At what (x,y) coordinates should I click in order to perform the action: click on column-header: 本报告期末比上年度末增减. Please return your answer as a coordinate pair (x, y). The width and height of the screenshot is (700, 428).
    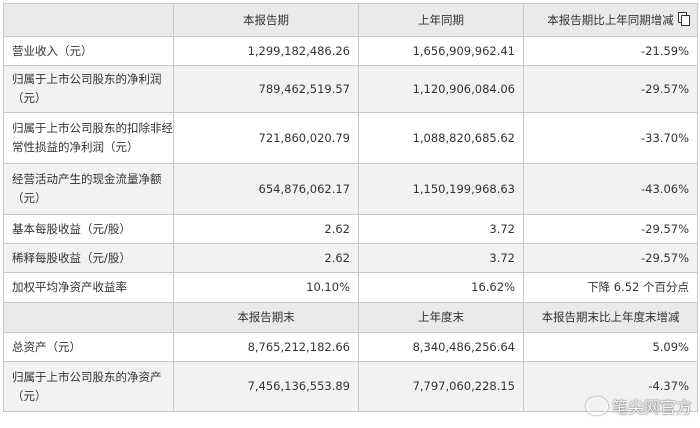
    Looking at the image, I should click on (610, 317).